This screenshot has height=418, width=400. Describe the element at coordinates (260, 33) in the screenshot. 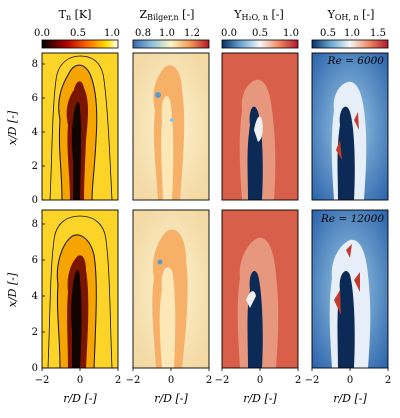

I see `cb2-tick-1: 0.5` at that location.